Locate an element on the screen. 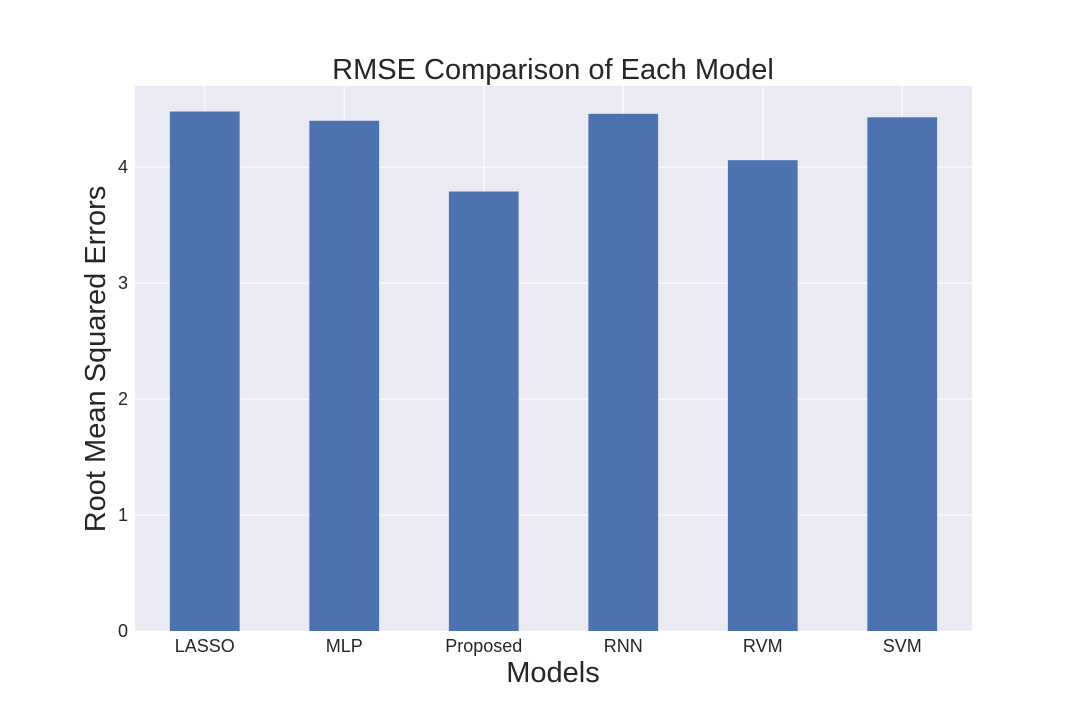 This screenshot has width=1080, height=725. x-tick-label: RNN is located at coordinates (623, 646).